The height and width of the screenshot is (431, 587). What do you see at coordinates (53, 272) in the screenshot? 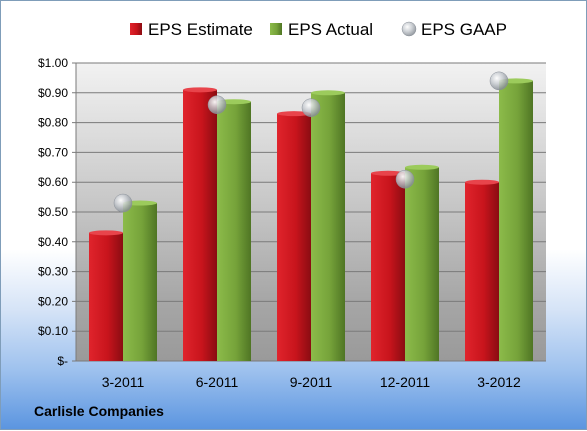
I see `y-tick-label: $0.30` at bounding box center [53, 272].